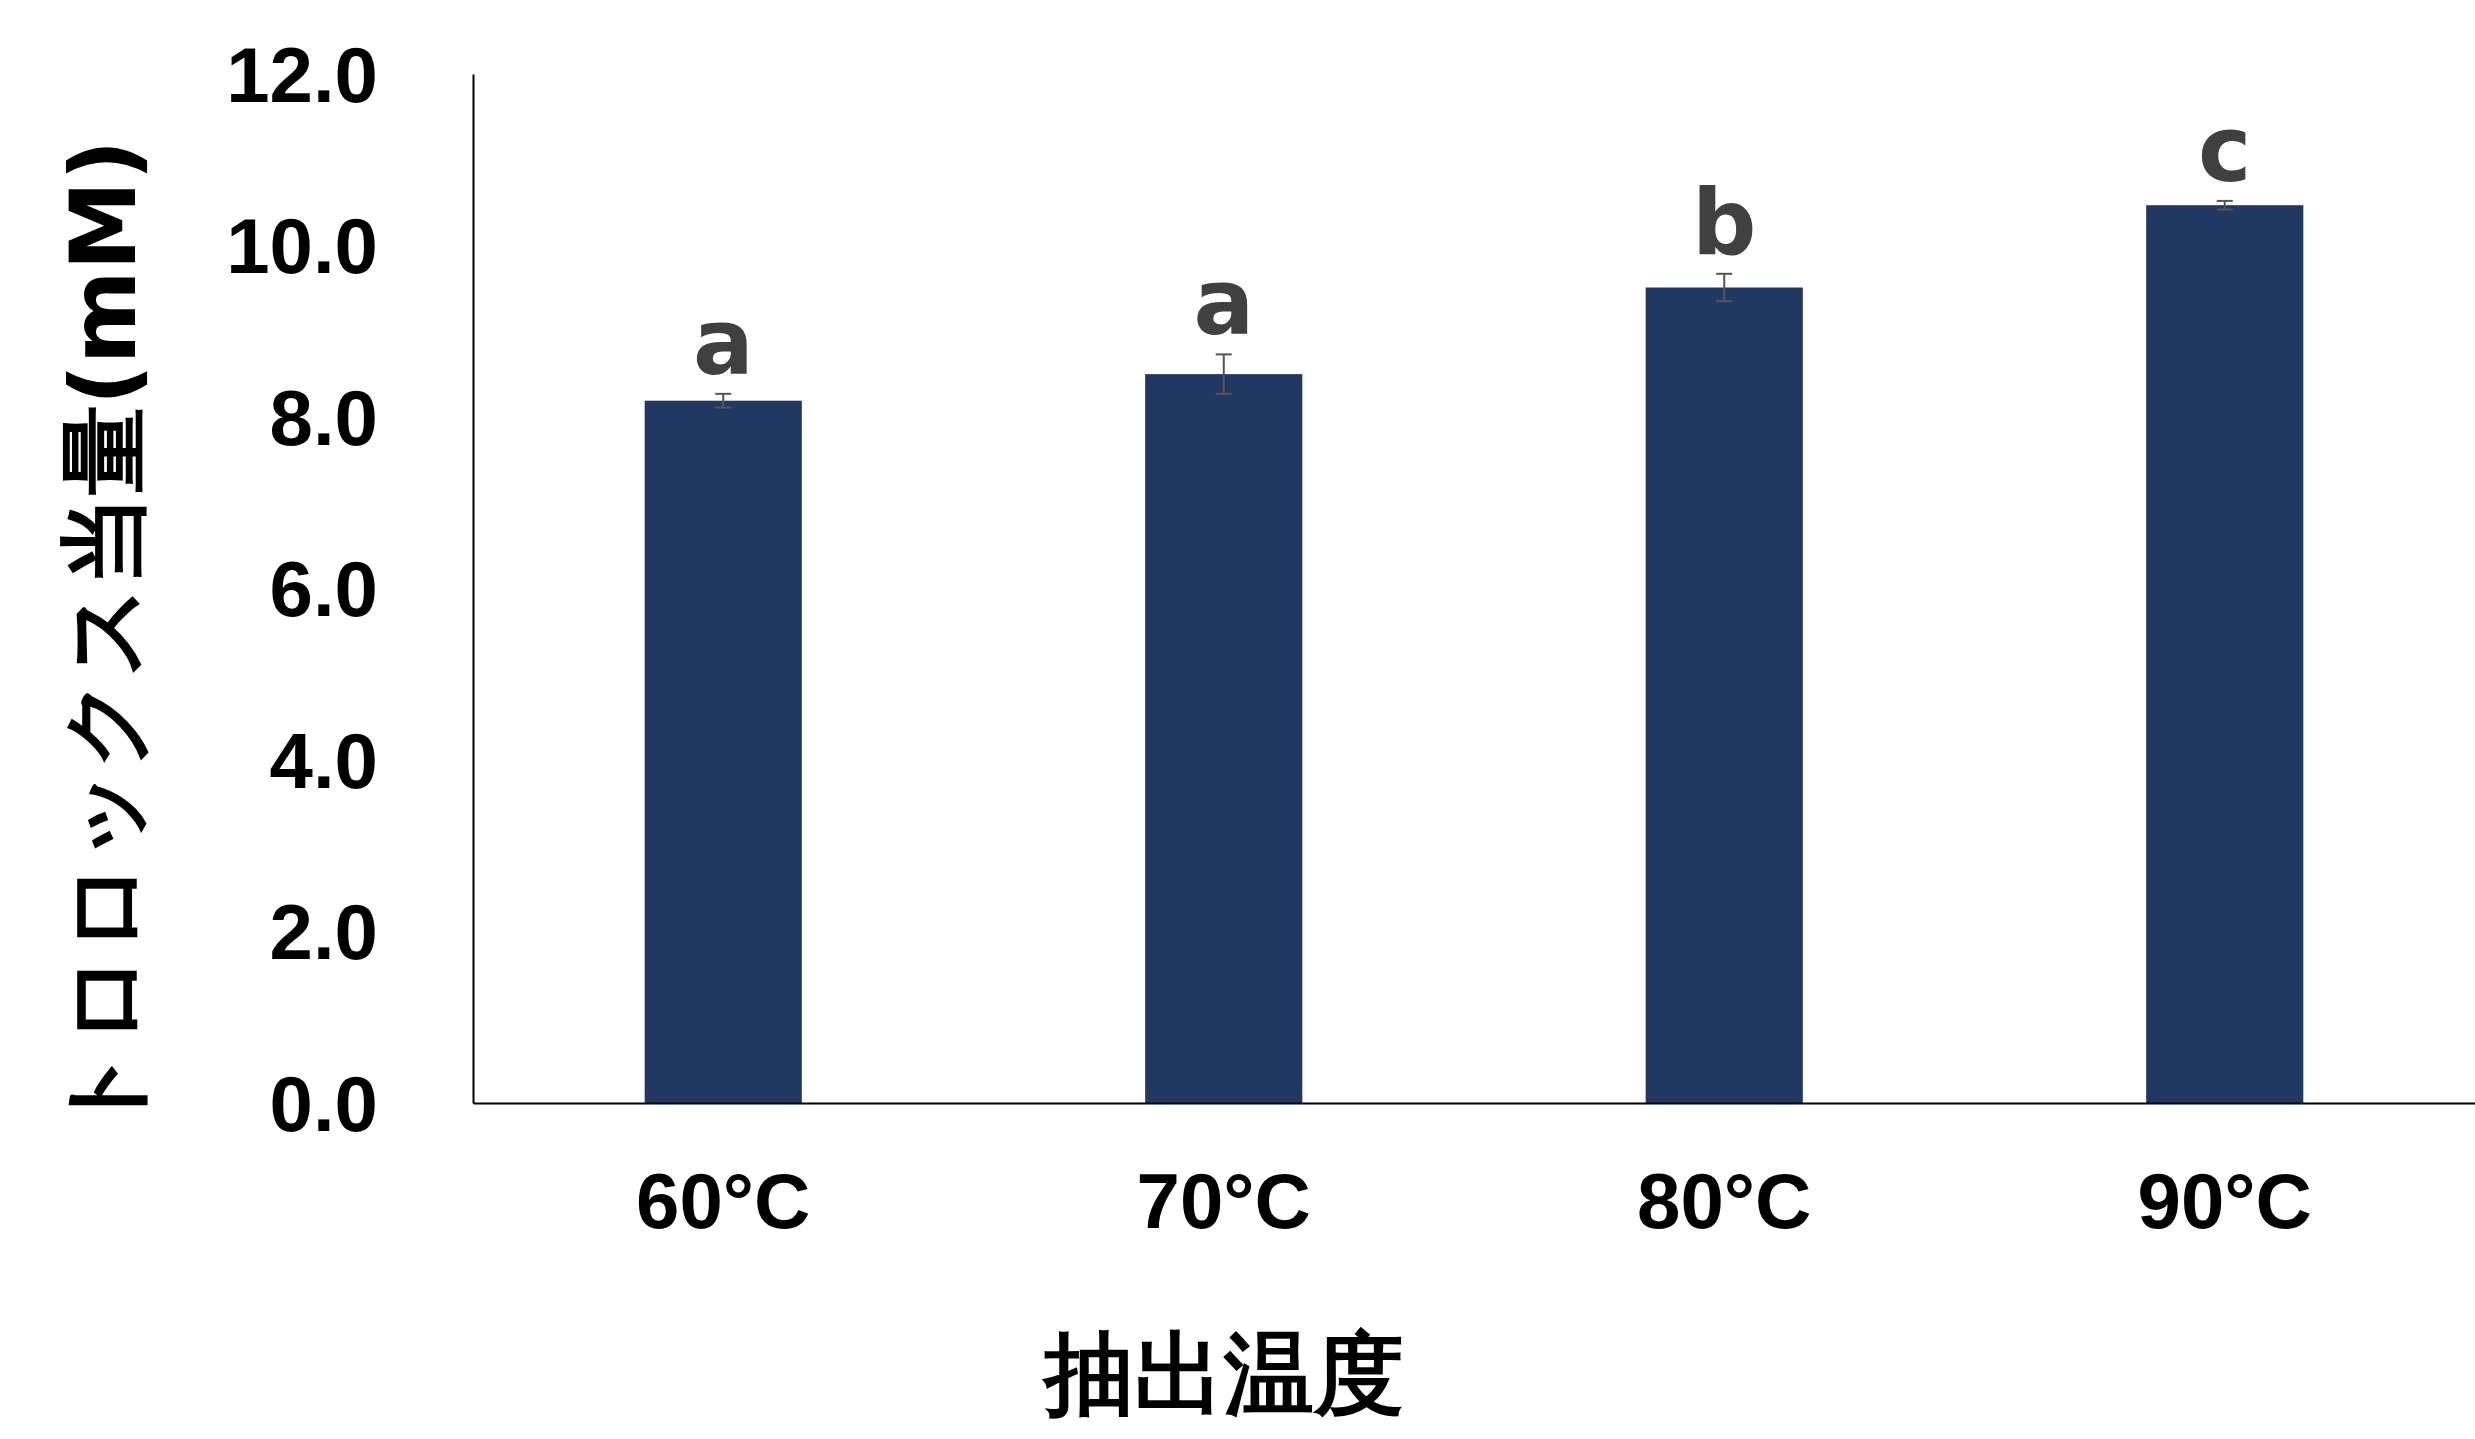  I want to click on annotation: c, so click(2225, 149).